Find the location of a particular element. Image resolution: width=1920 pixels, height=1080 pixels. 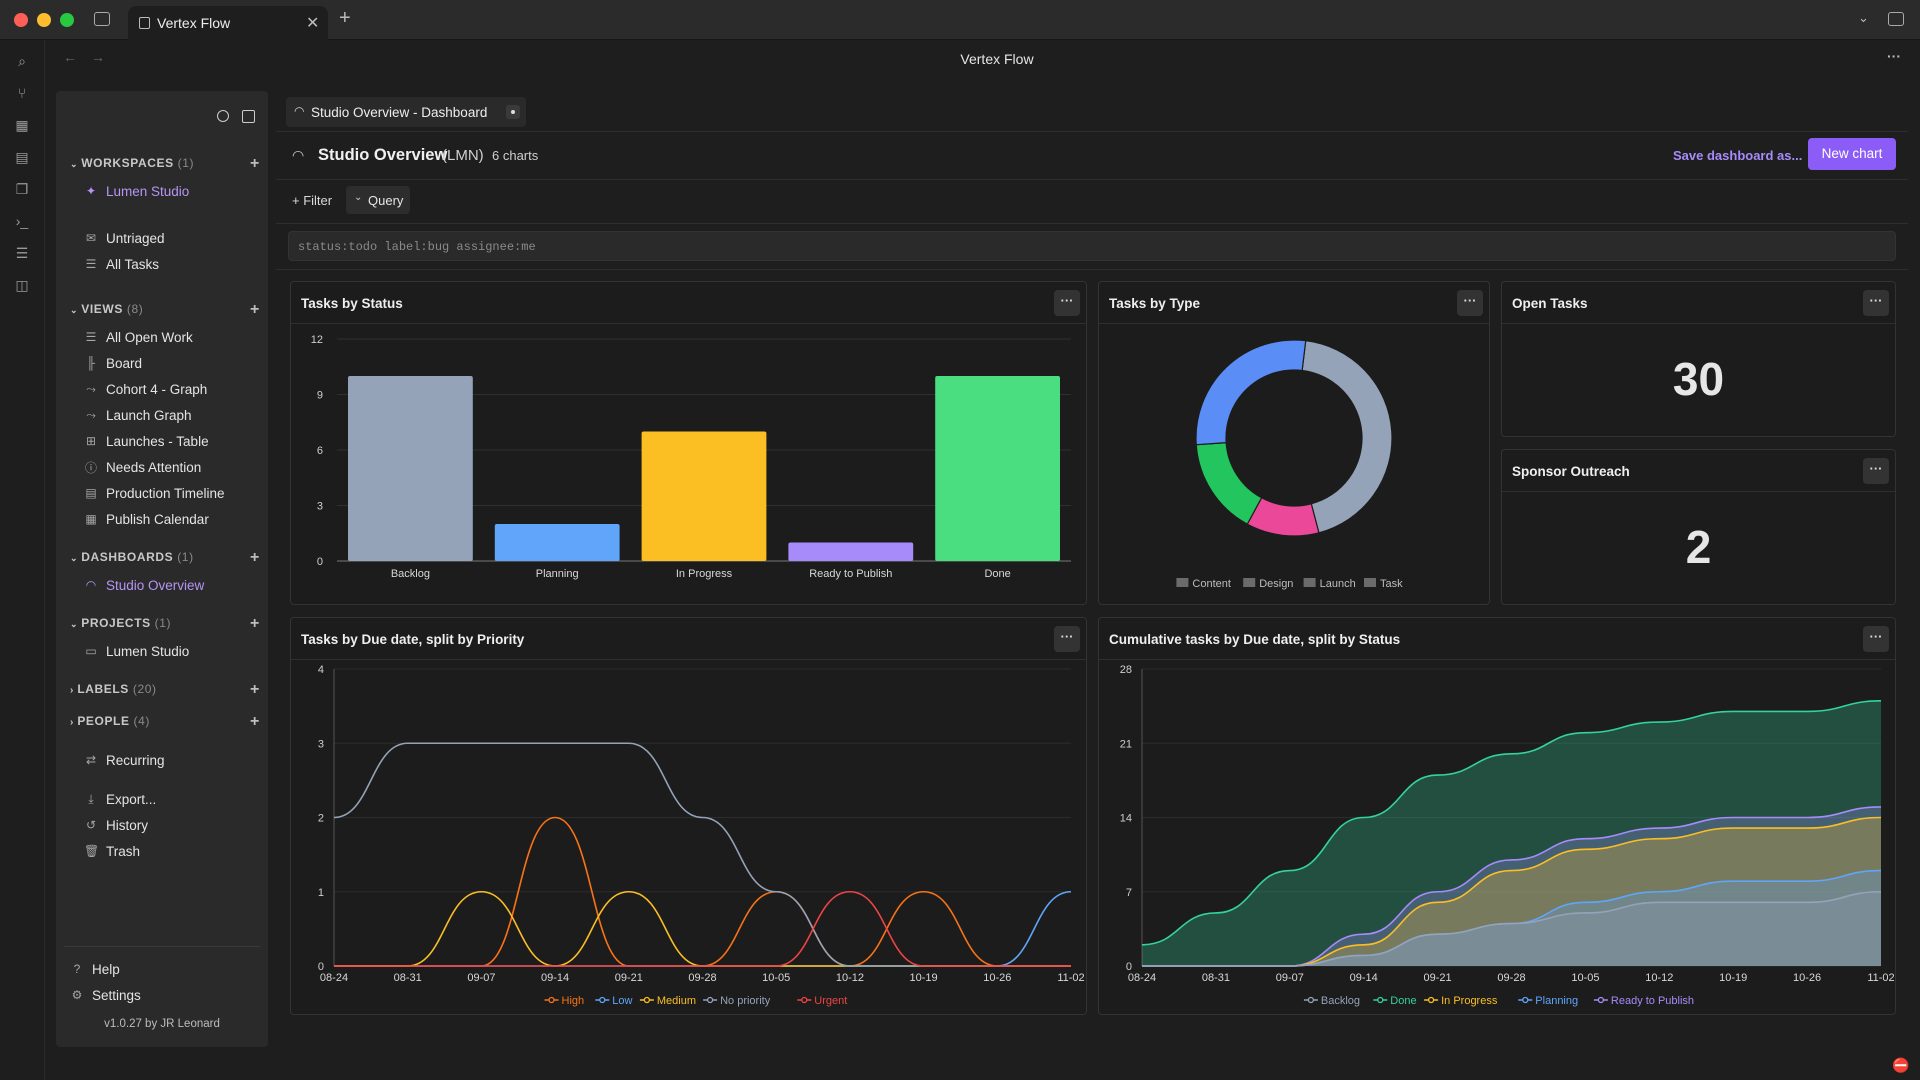

sidebar-item-history: ↺ History is located at coordinates (117, 825).